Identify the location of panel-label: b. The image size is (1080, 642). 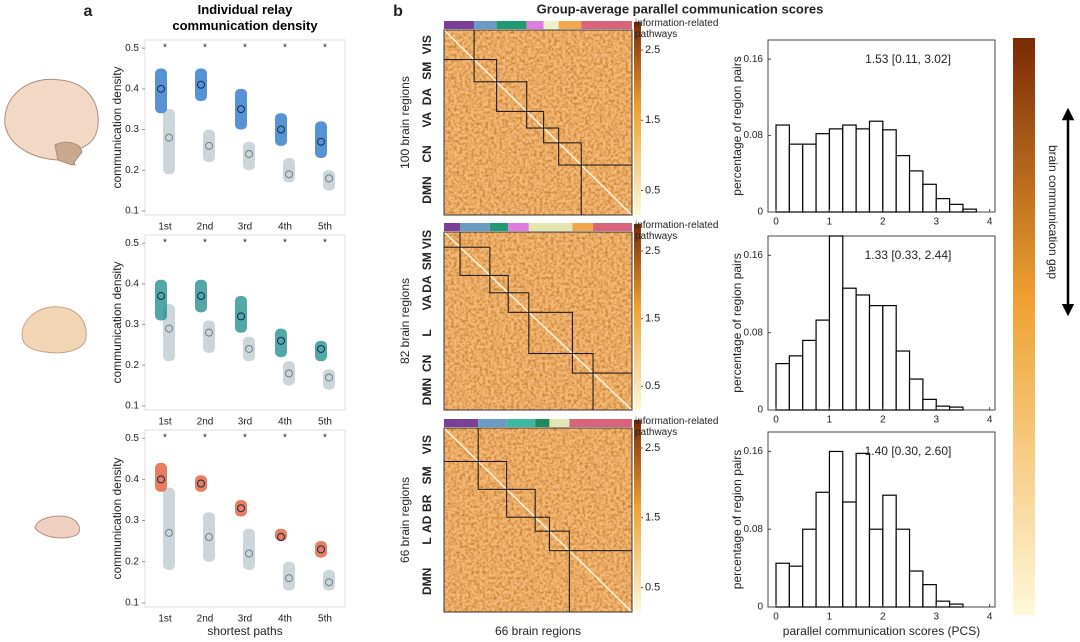
(398, 11).